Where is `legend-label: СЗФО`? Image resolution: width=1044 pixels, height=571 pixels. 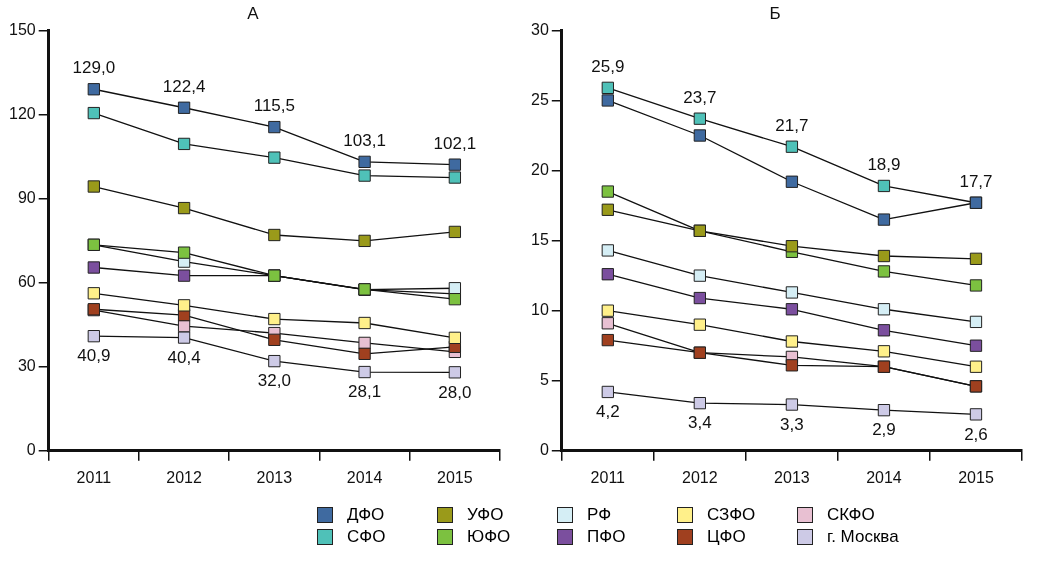 legend-label: СЗФО is located at coordinates (731, 515).